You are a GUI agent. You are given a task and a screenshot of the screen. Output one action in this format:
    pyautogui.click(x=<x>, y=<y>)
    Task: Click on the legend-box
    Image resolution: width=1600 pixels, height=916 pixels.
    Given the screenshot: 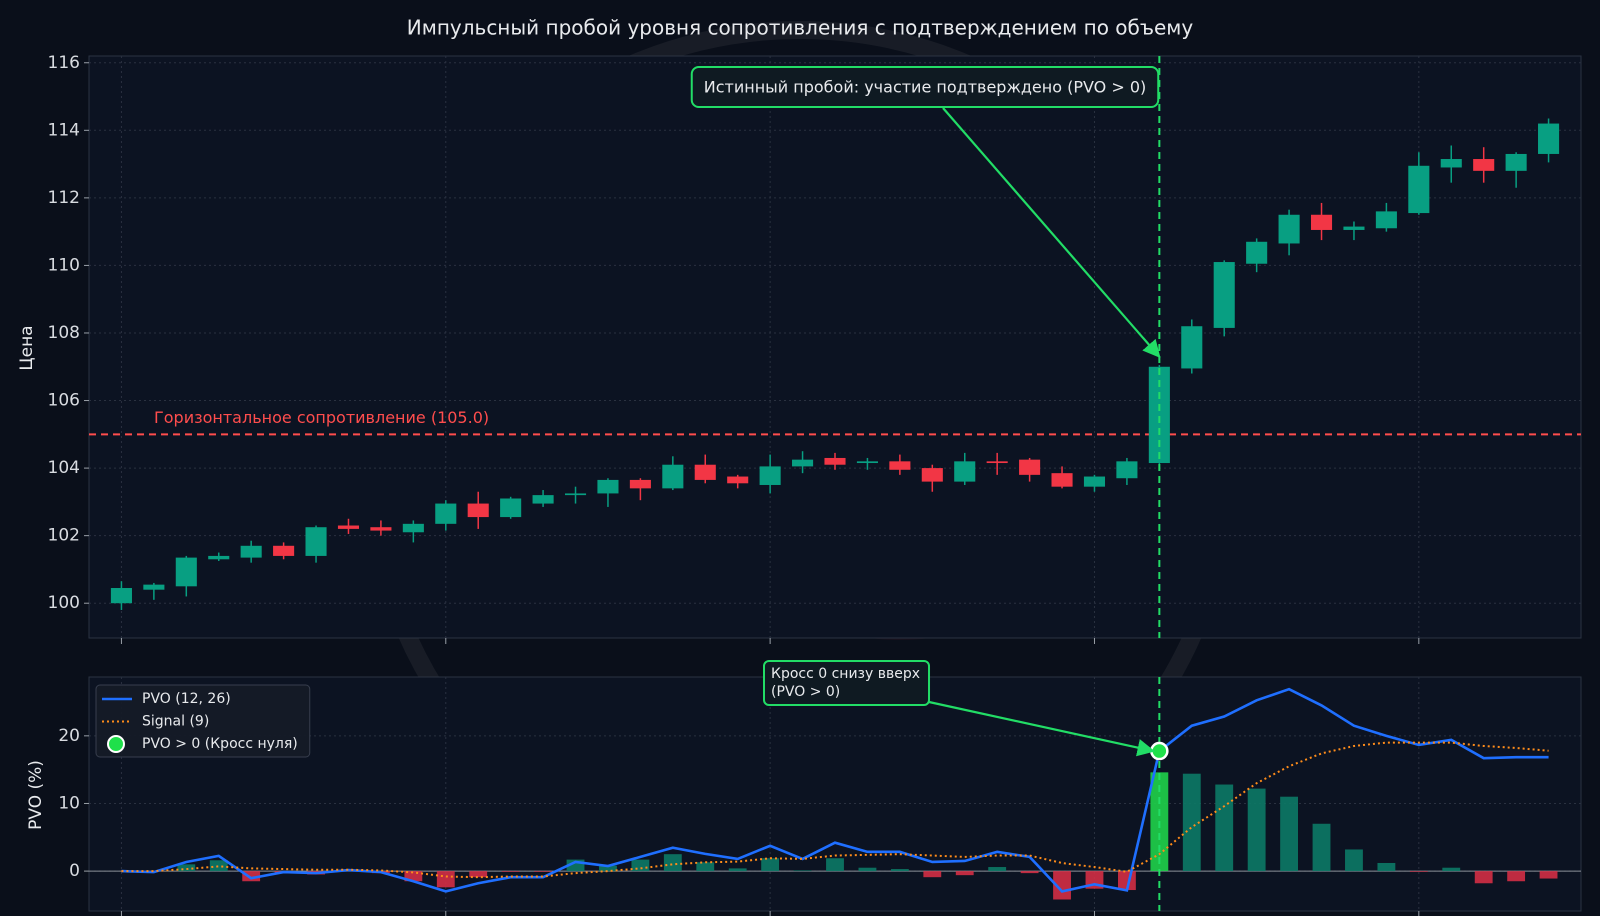 What is the action you would take?
    pyautogui.click(x=203, y=721)
    